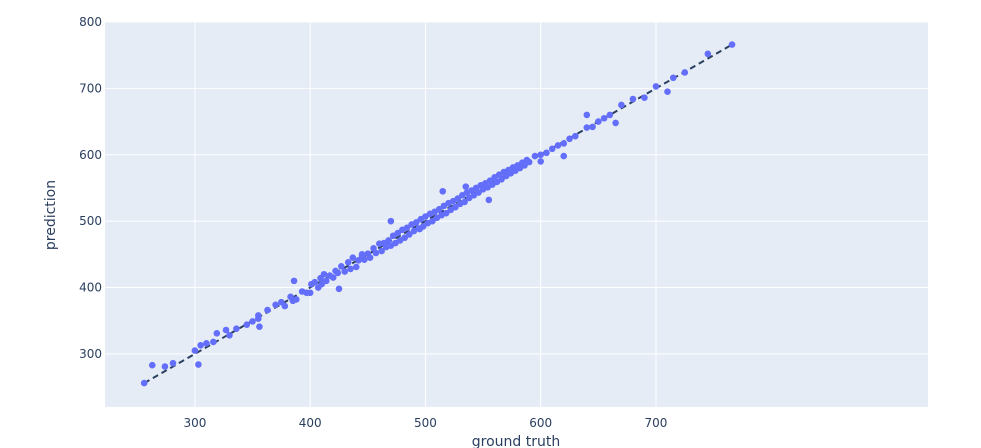 This screenshot has height=448, width=981. Describe the element at coordinates (90, 354) in the screenshot. I see `y-tick-label: 300` at that location.